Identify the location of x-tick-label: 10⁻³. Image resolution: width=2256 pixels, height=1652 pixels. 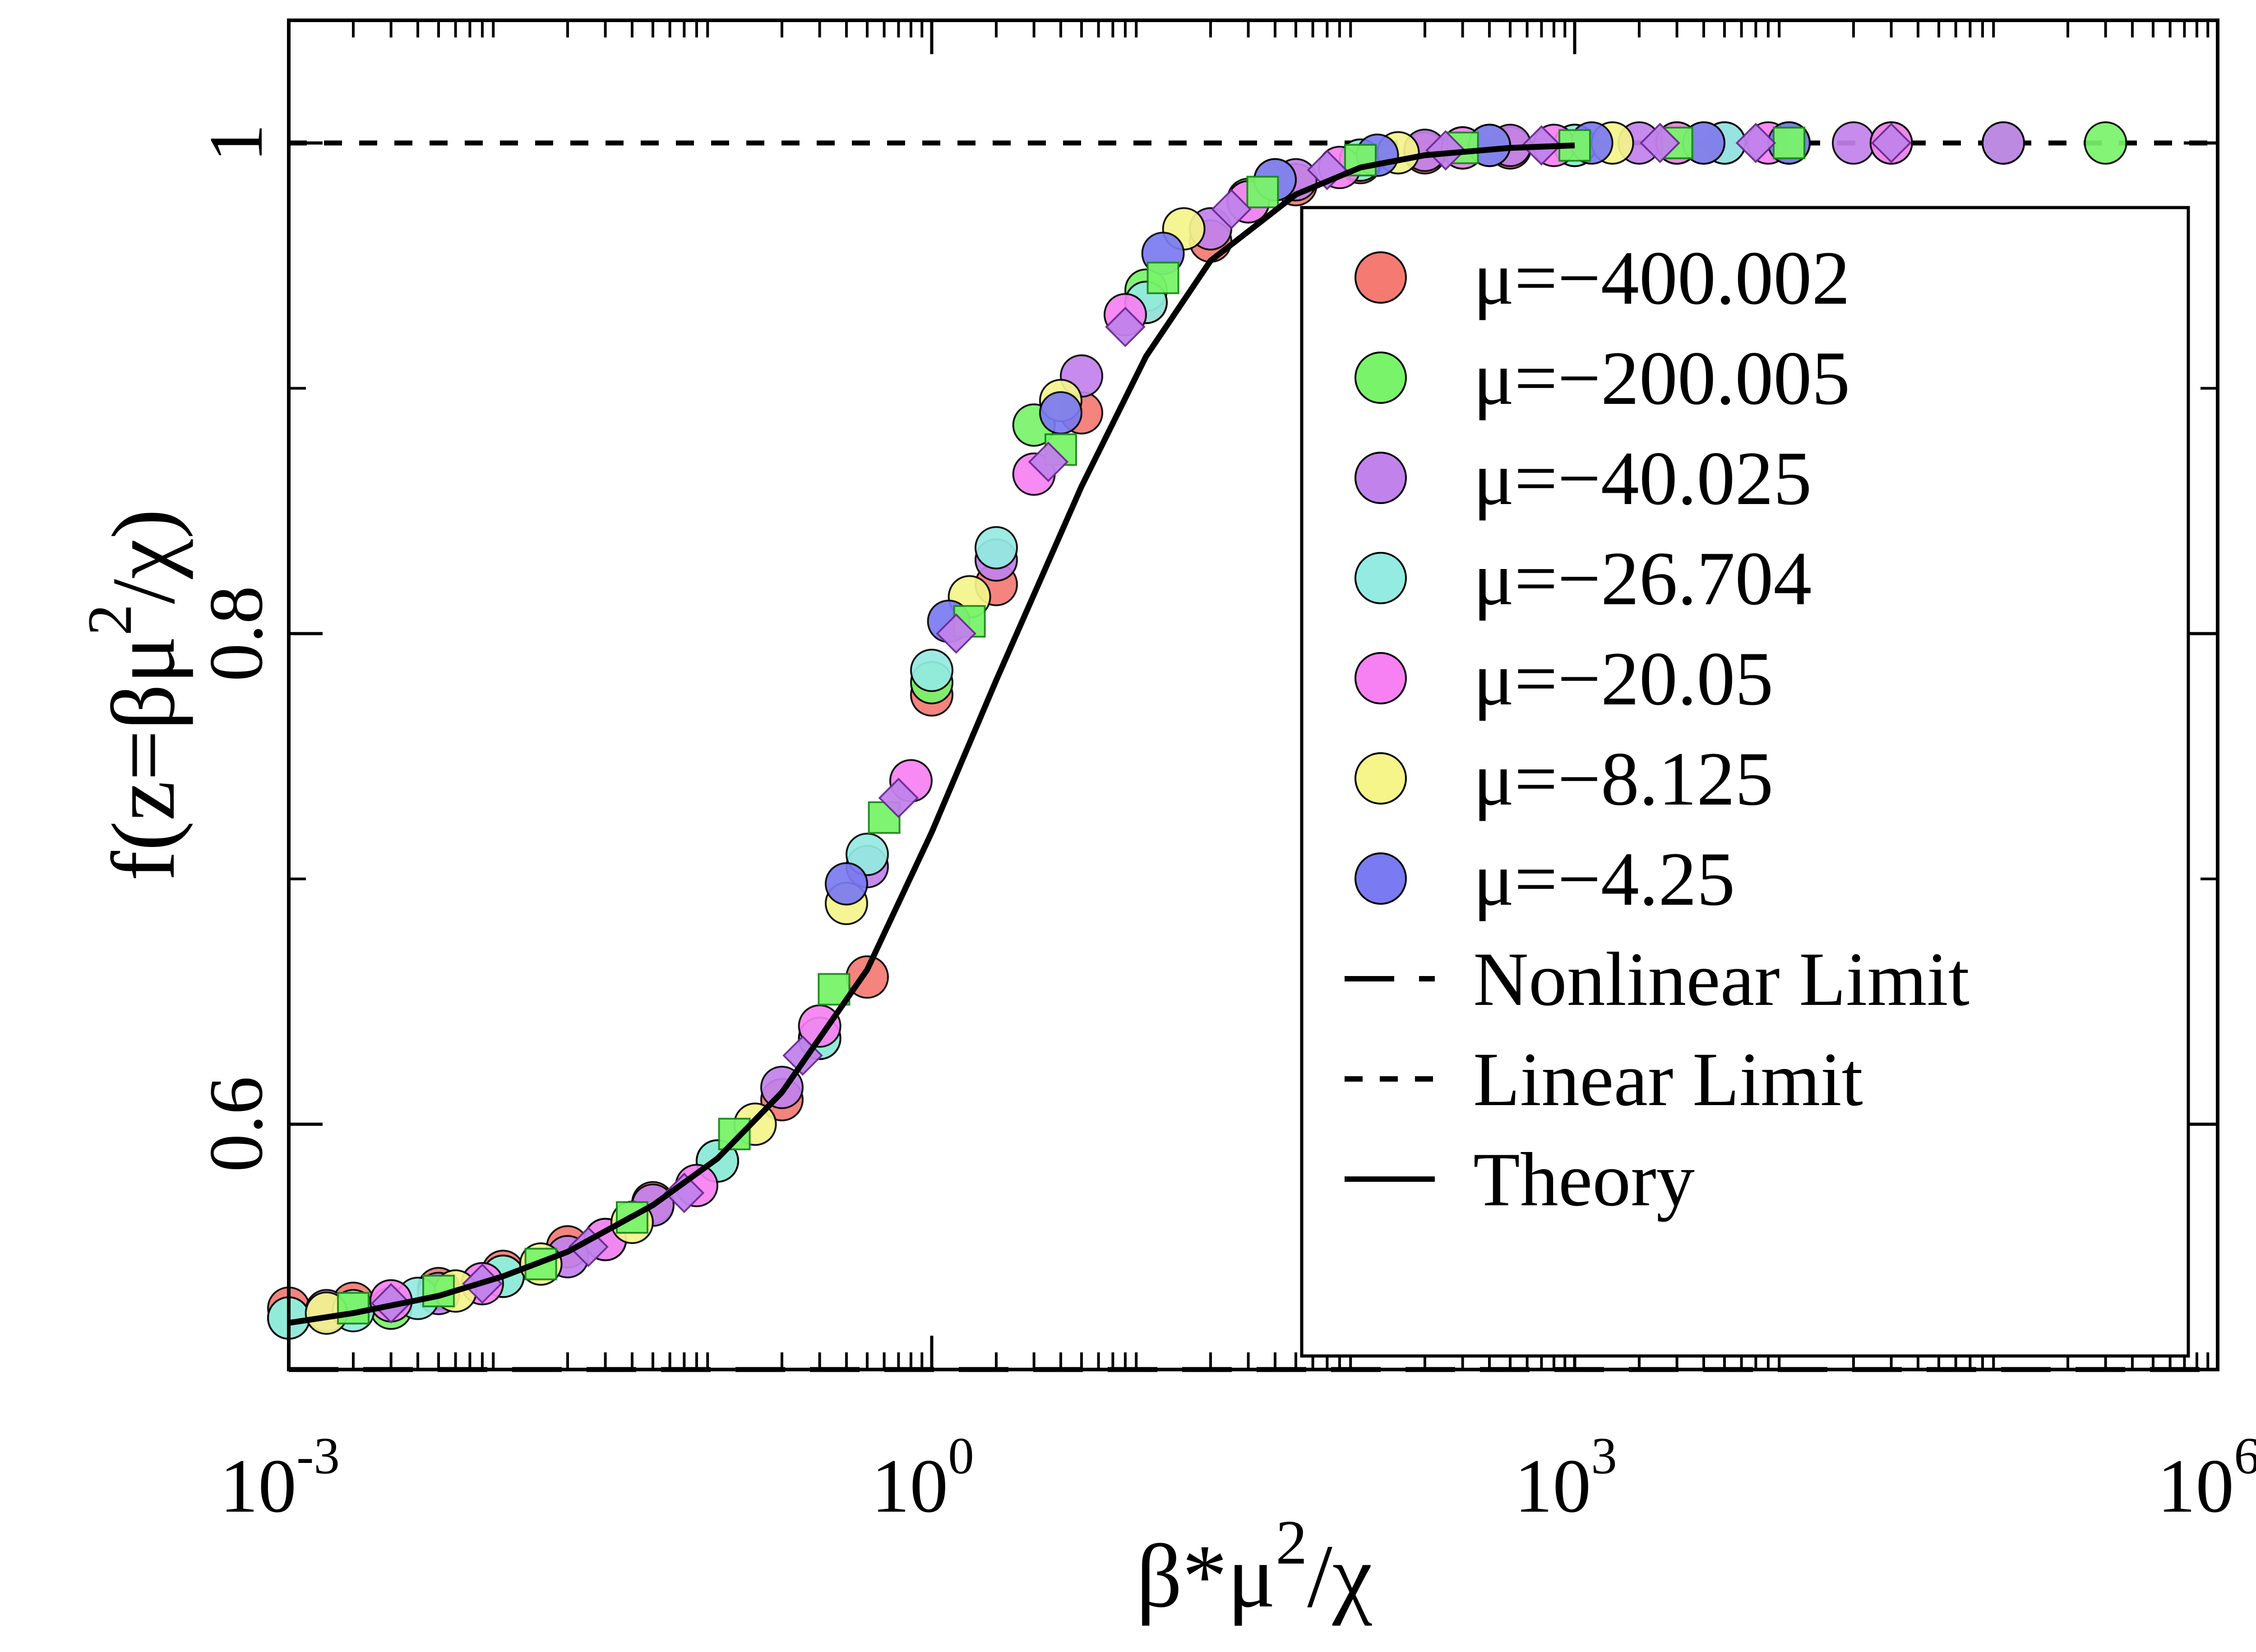
(280, 1477).